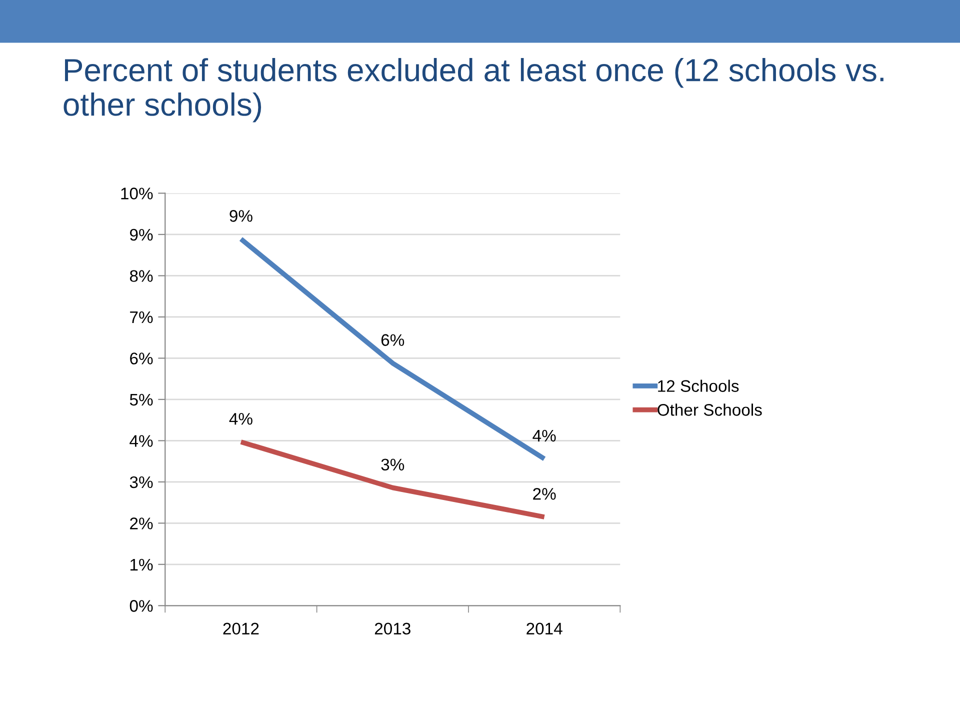 The height and width of the screenshot is (721, 960). Describe the element at coordinates (544, 494) in the screenshot. I see `data-label: 2%` at that location.